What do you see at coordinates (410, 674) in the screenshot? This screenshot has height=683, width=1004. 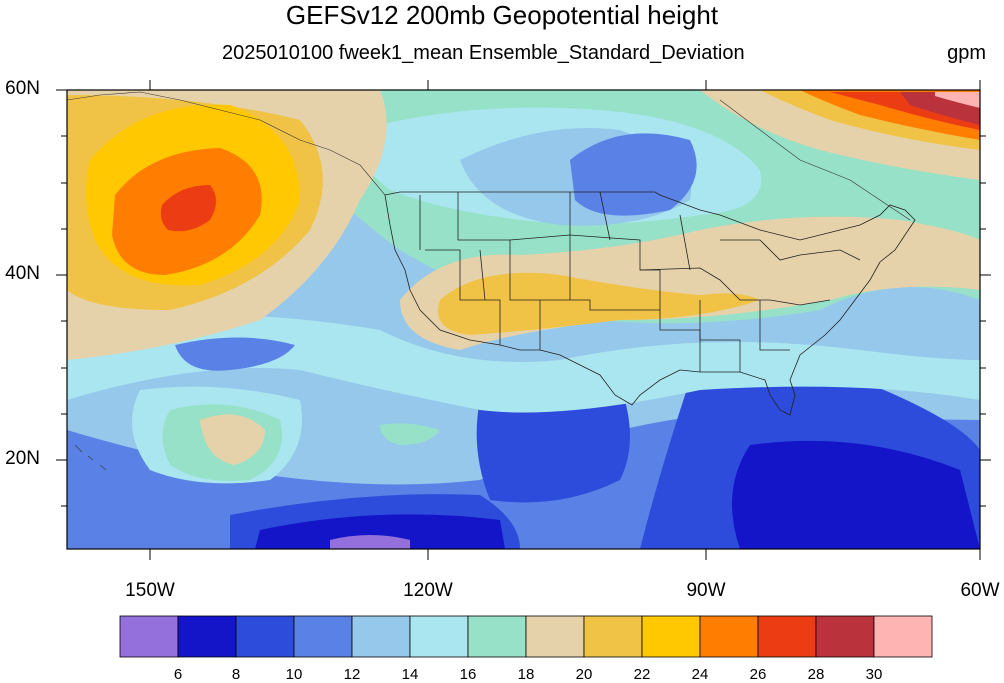 I see `colorbar-tick-label: 14` at bounding box center [410, 674].